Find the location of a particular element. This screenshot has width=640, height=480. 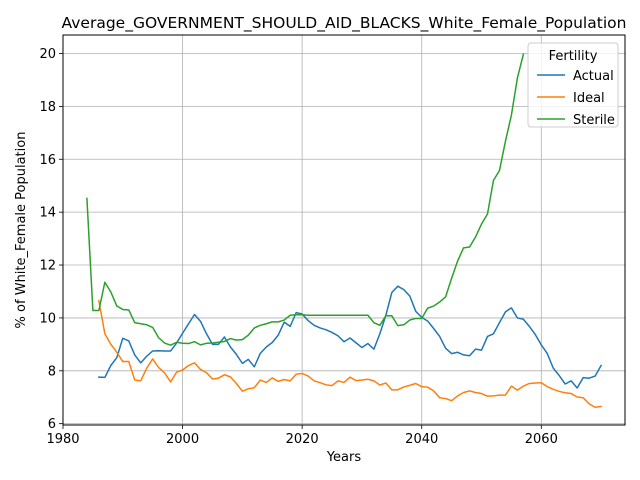

y-tick-label: 12 is located at coordinates (47, 266).